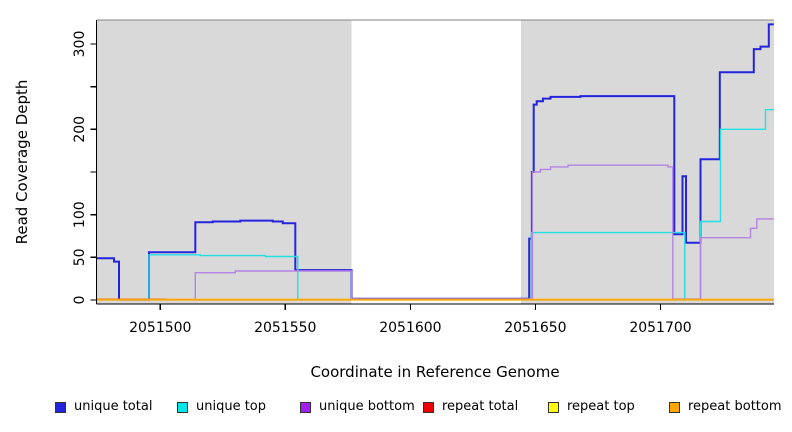  What do you see at coordinates (660, 328) in the screenshot?
I see `x-tick-label-2051700: 2051700` at bounding box center [660, 328].